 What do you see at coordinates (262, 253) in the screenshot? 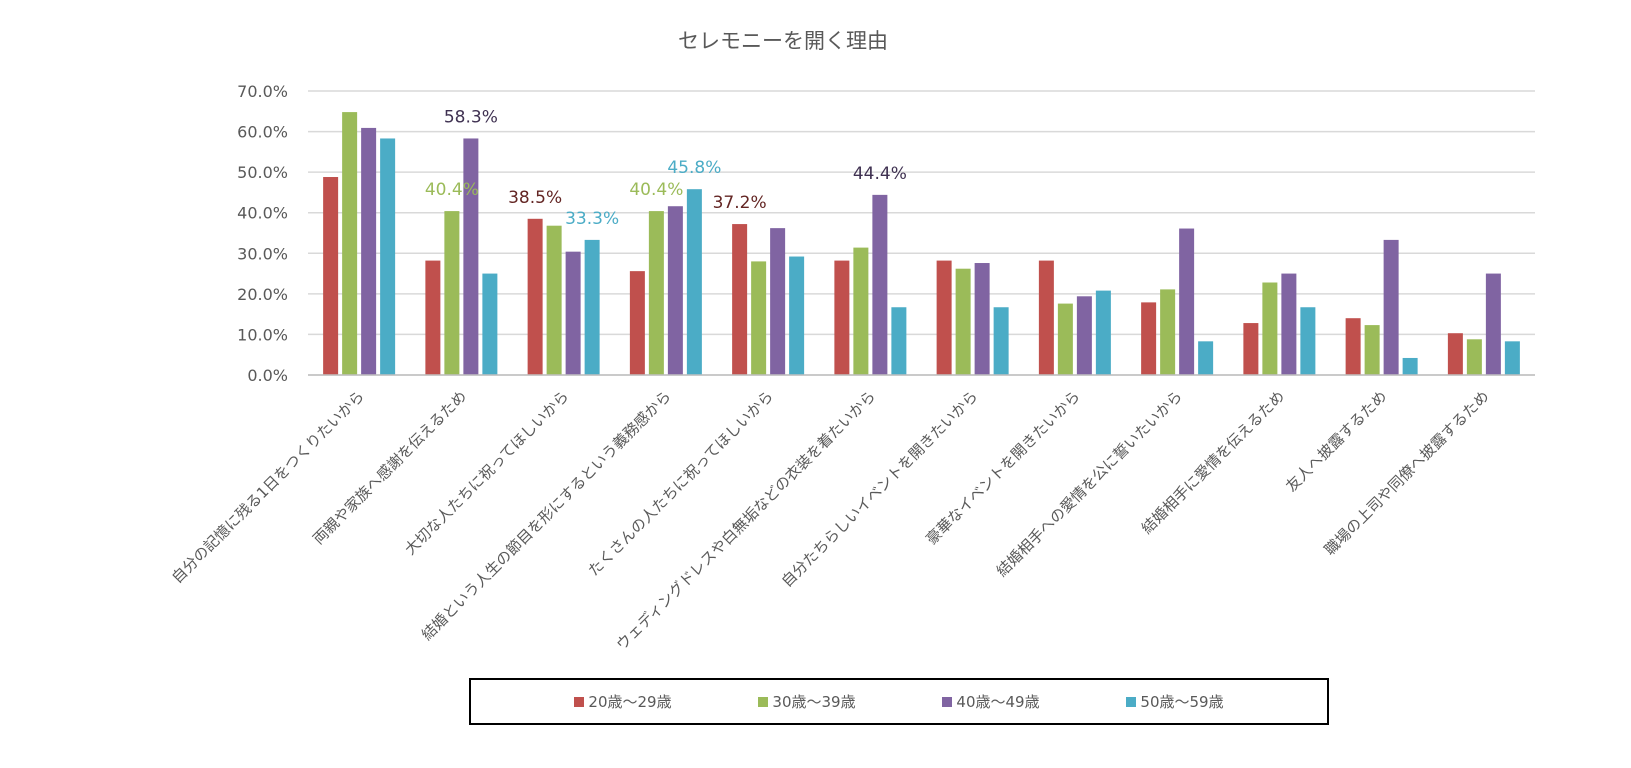
I see `y-tick-label: 30.0%` at bounding box center [262, 253].